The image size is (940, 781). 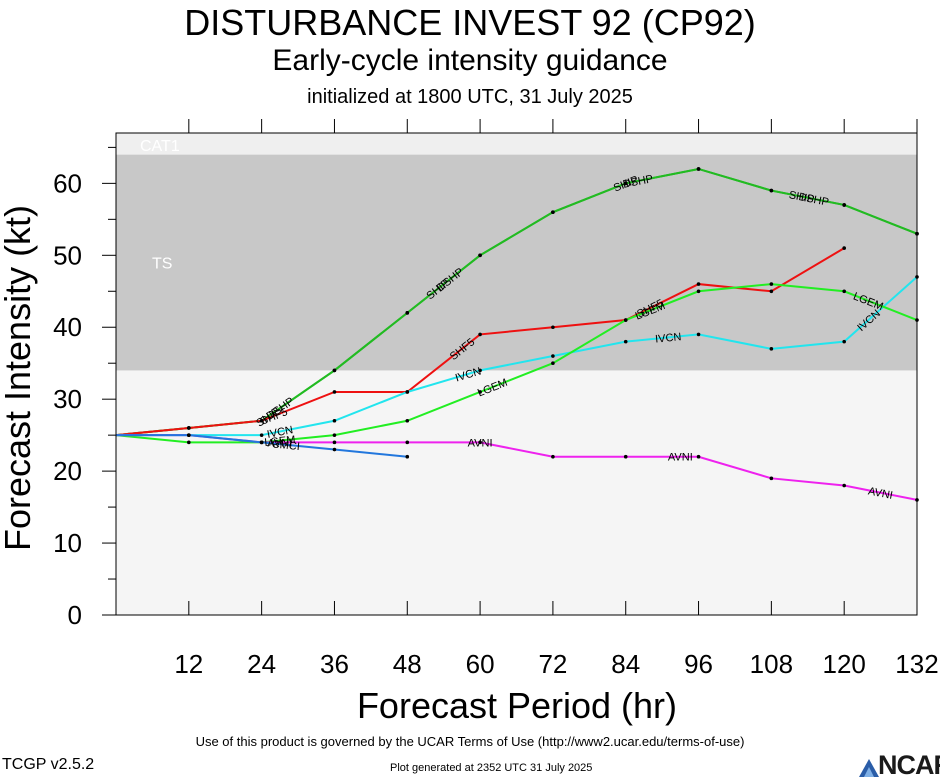 I want to click on series-label-lgem: LGEM, so click(x=280, y=441).